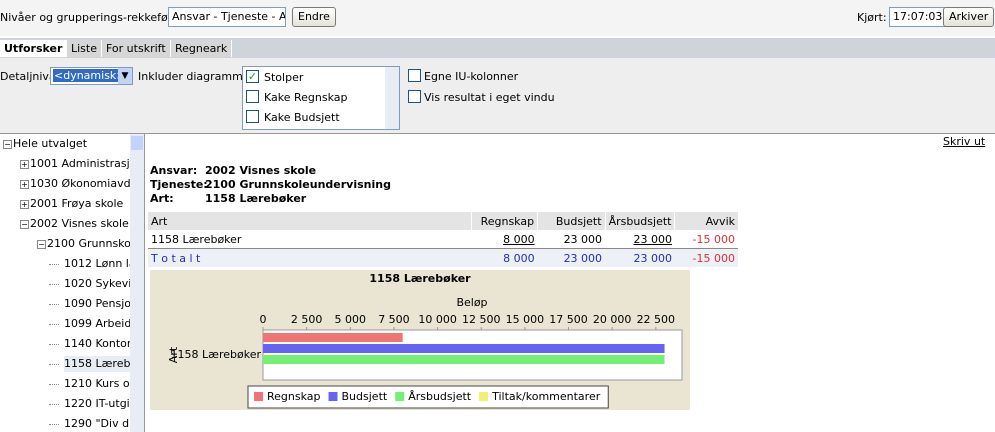 The width and height of the screenshot is (995, 432). I want to click on cell: Art, so click(159, 221).